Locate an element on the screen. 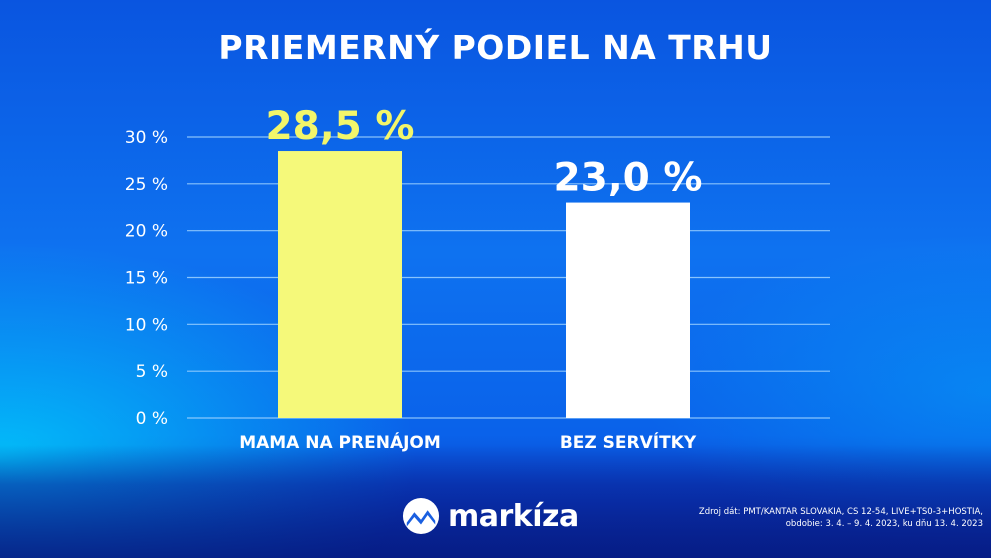 The width and height of the screenshot is (991, 558). markiza-logo-icon is located at coordinates (421, 516).